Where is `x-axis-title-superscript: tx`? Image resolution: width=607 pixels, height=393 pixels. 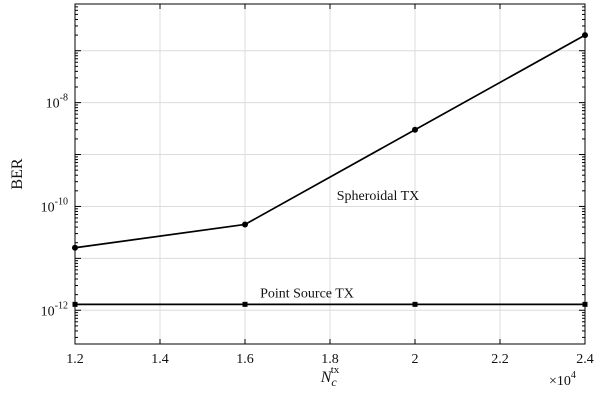 x-axis-title-superscript: tx is located at coordinates (335, 370).